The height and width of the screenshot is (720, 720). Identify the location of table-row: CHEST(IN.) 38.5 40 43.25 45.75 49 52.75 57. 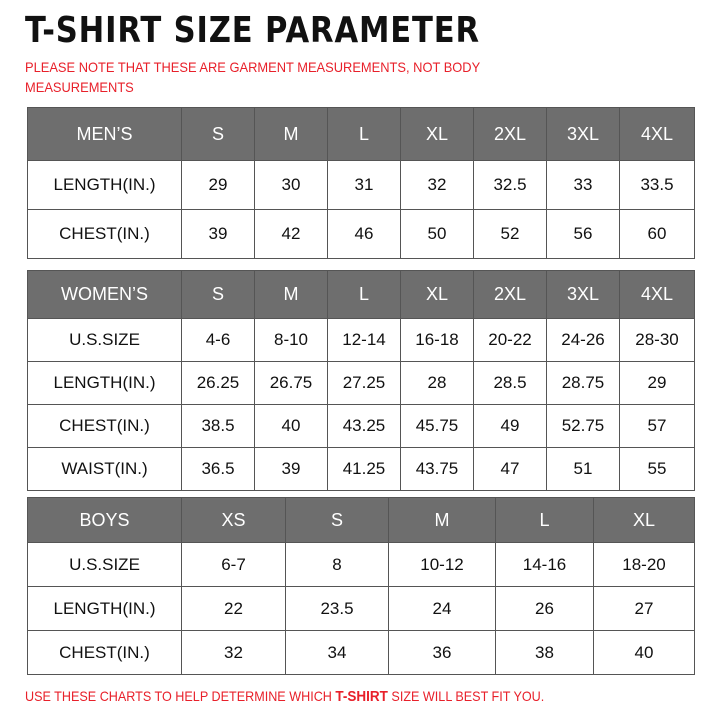
(361, 426).